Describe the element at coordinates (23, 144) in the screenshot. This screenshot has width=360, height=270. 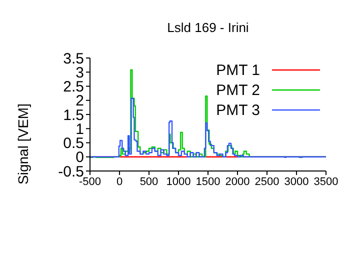
I see `y-axis-title: Signal [VEM]` at that location.